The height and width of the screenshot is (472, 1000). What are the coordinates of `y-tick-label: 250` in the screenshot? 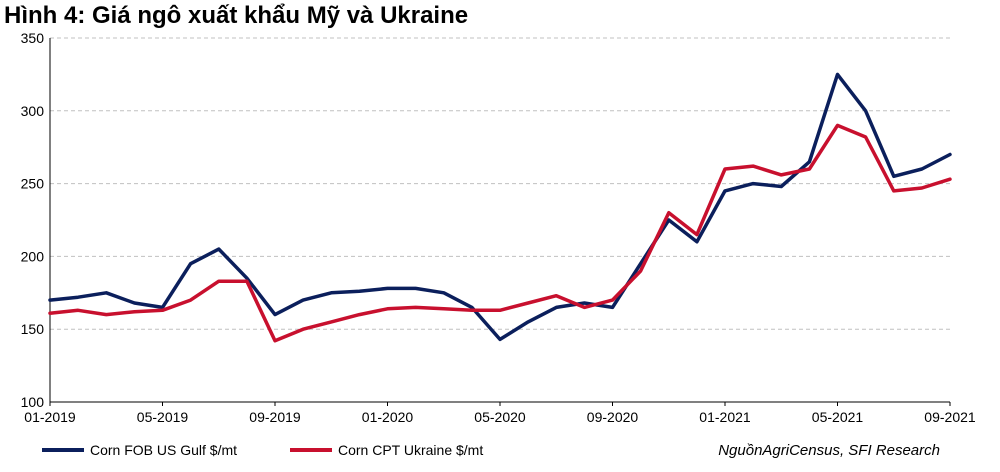 It's located at (33, 184).